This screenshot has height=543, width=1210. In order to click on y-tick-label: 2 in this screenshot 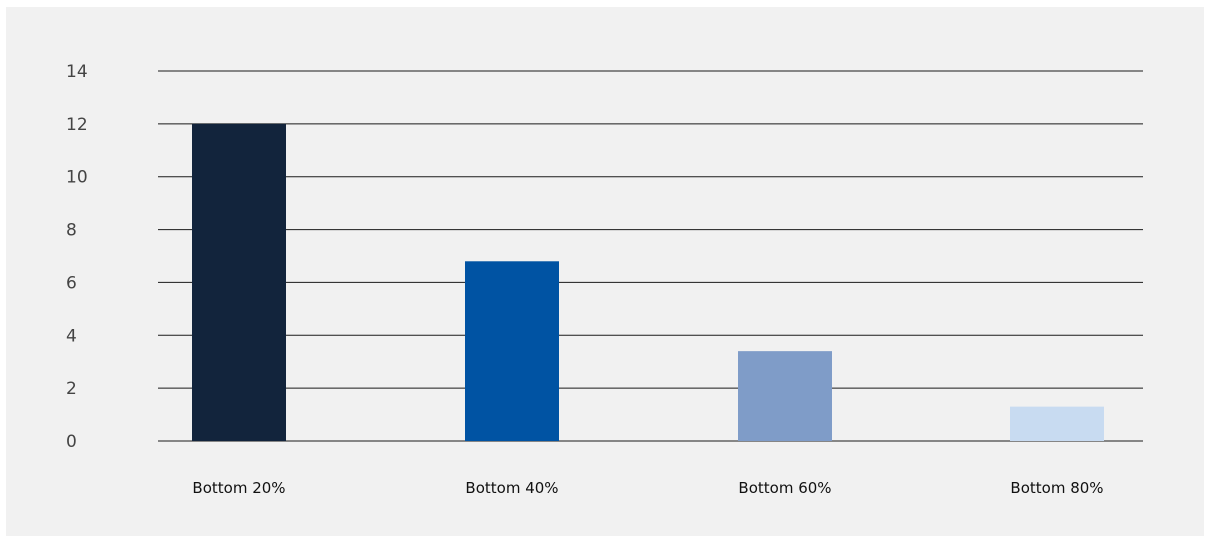, I will do `click(71, 389)`.